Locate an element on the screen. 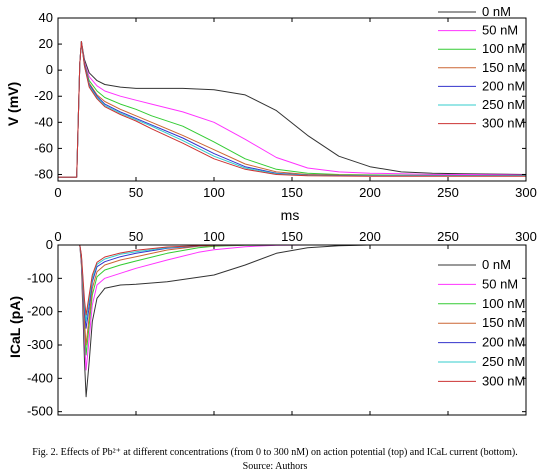  ap-x-tick-label: 200 is located at coordinates (370, 192).